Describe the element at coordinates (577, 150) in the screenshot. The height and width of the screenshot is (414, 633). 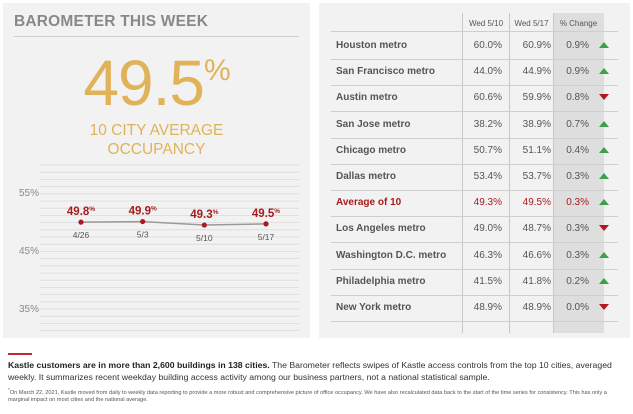
I see `pct-change: 0.4%` at that location.